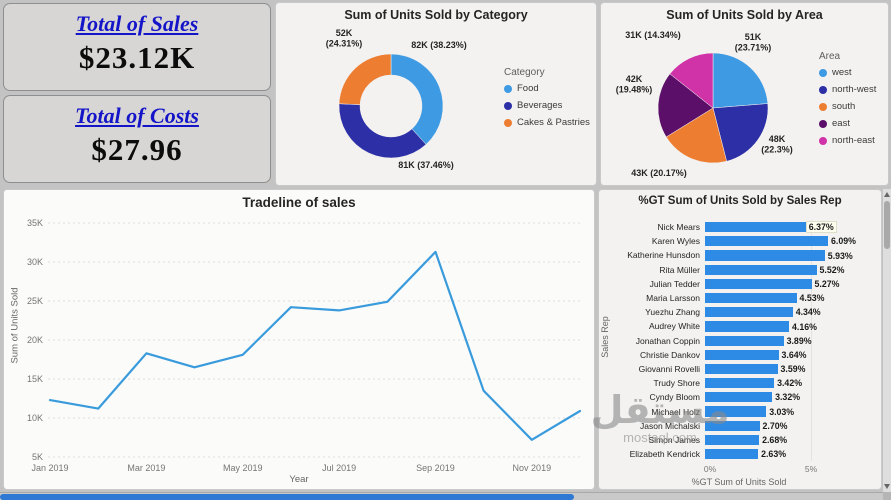 The image size is (891, 500). Describe the element at coordinates (847, 106) in the screenshot. I see `legend-item-south: south` at that location.